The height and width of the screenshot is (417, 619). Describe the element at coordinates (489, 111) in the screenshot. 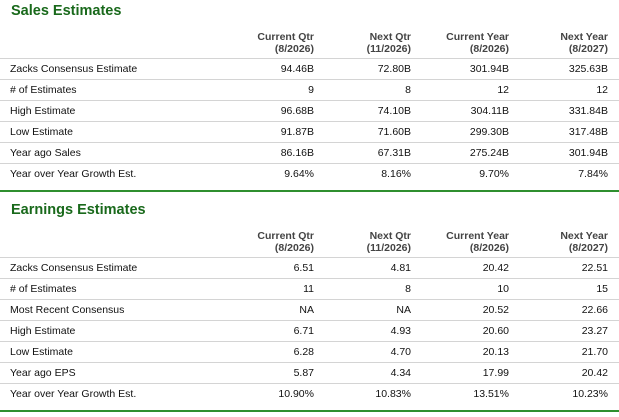

I see `cell-value: 304.11B` at that location.